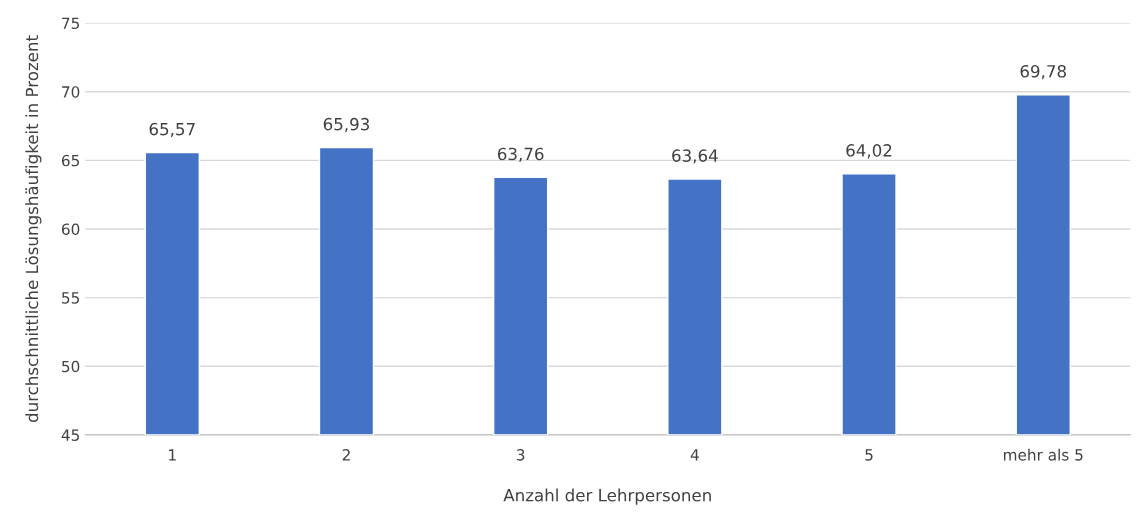 This screenshot has height=524, width=1136. I want to click on data-label: 64,02, so click(869, 151).